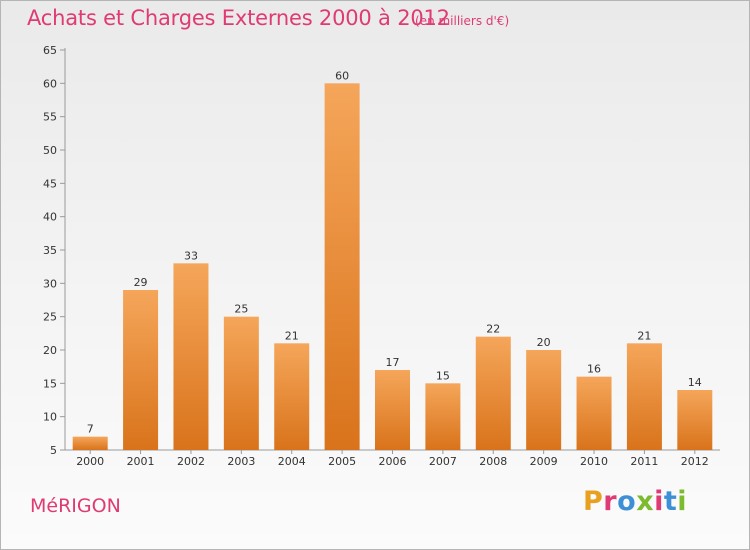 The image size is (750, 550). What do you see at coordinates (342, 75) in the screenshot?
I see `data-label: 60` at bounding box center [342, 75].